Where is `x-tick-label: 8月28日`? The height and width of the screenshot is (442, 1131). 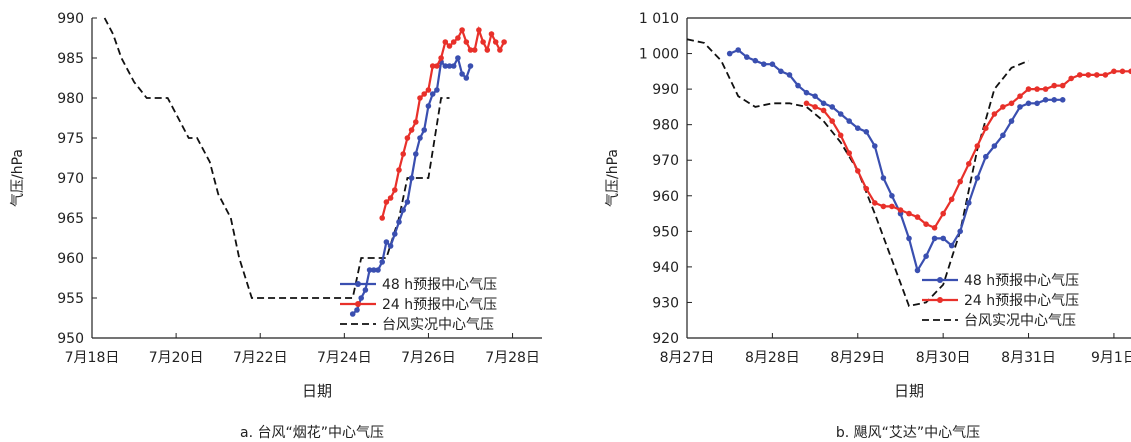 x-tick-label: 8月28日 is located at coordinates (772, 358).